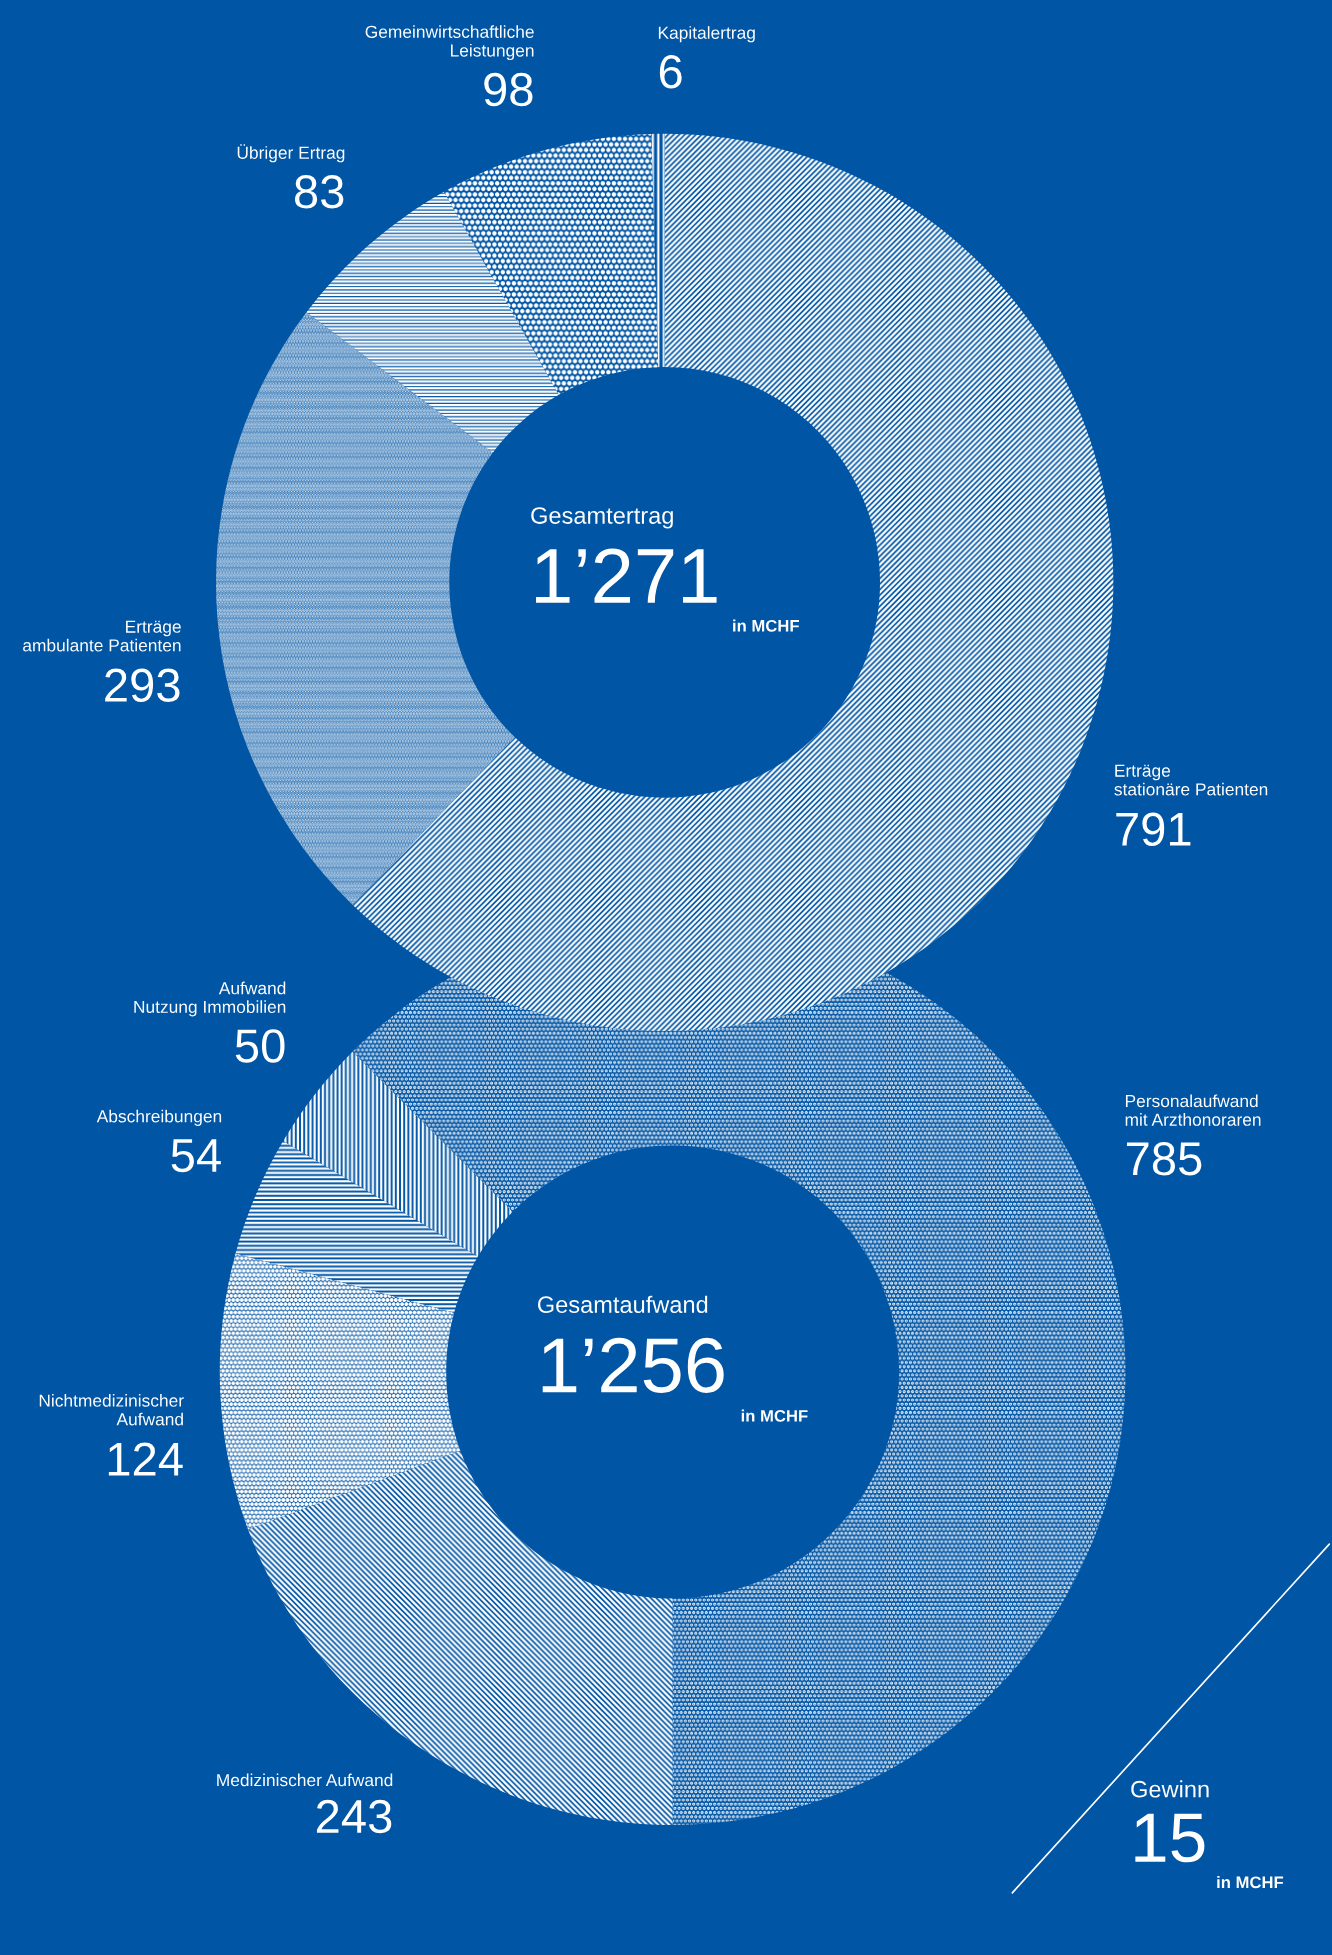  Describe the element at coordinates (1193, 1110) in the screenshot. I see `slice-label: Personalaufwand mit Arzthonoraren` at that location.